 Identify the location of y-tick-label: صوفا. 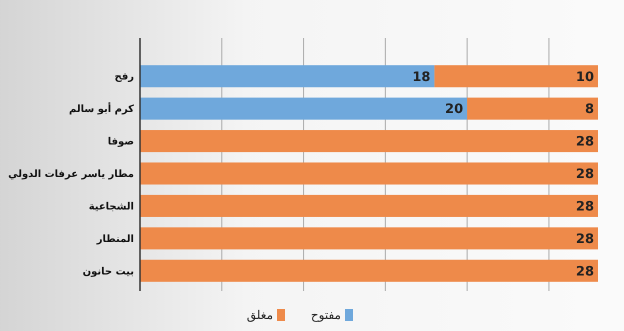
(121, 142).